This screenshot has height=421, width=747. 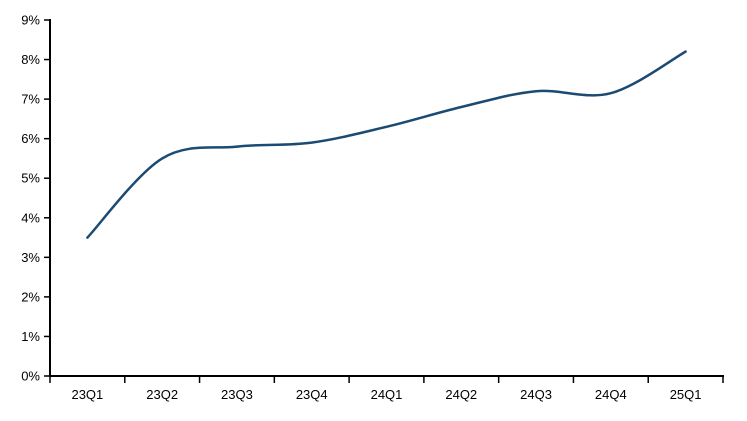 I want to click on x-tick-label: 24Q1, so click(x=387, y=394).